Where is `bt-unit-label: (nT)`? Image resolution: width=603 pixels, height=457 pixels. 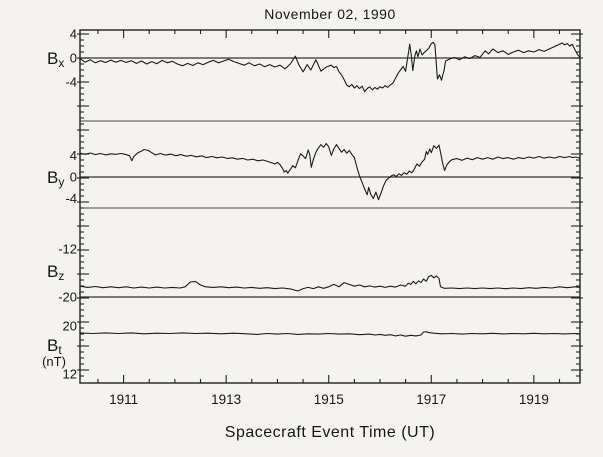 bt-unit-label: (nT) is located at coordinates (54, 361).